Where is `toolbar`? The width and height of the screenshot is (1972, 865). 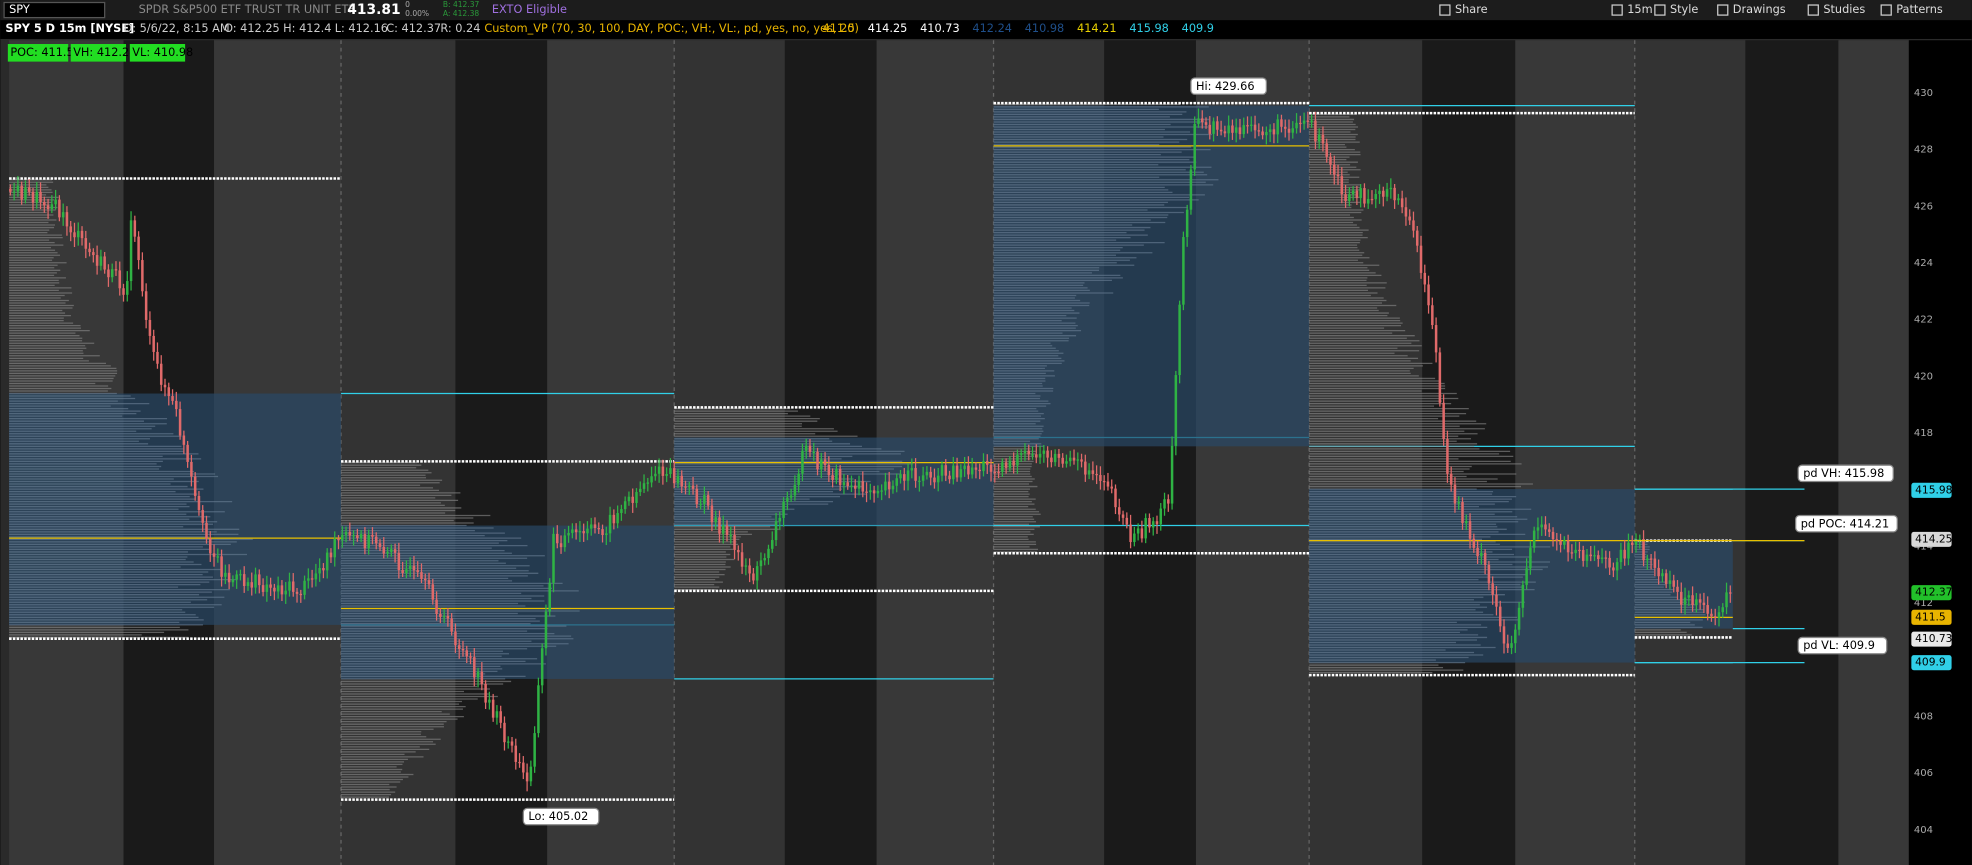 toolbar is located at coordinates (986, 10).